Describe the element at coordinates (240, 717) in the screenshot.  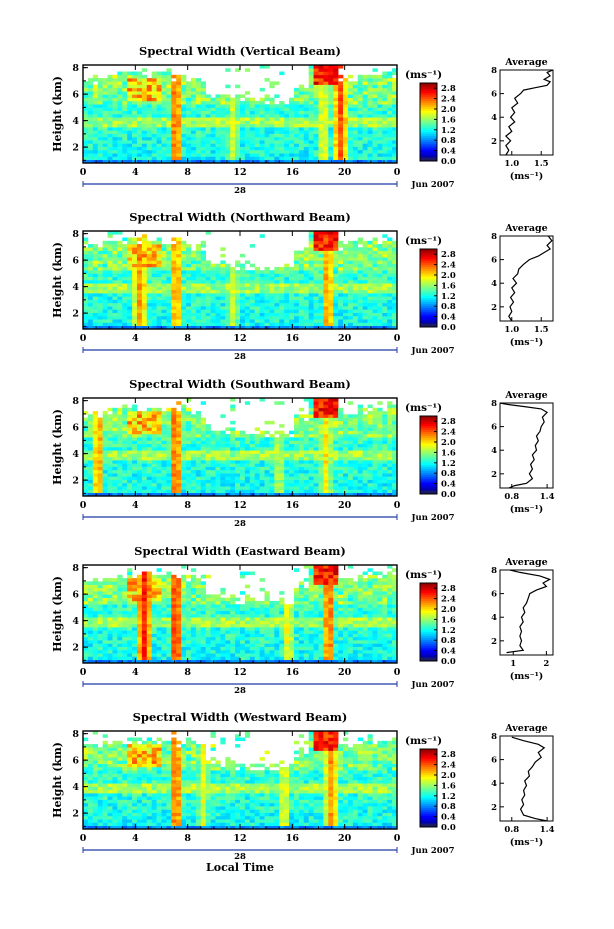
I see `panel-title: Spectral Width (Westward Beam)` at that location.